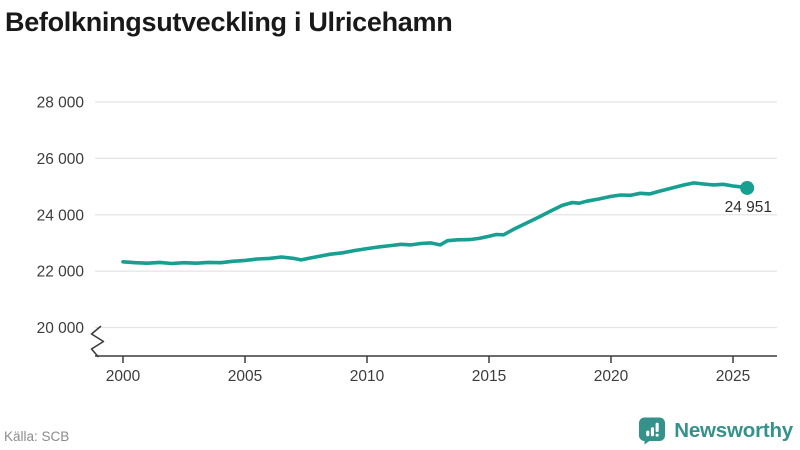 The width and height of the screenshot is (800, 450). I want to click on y-axis-tick-label: 20 000, so click(61, 328).